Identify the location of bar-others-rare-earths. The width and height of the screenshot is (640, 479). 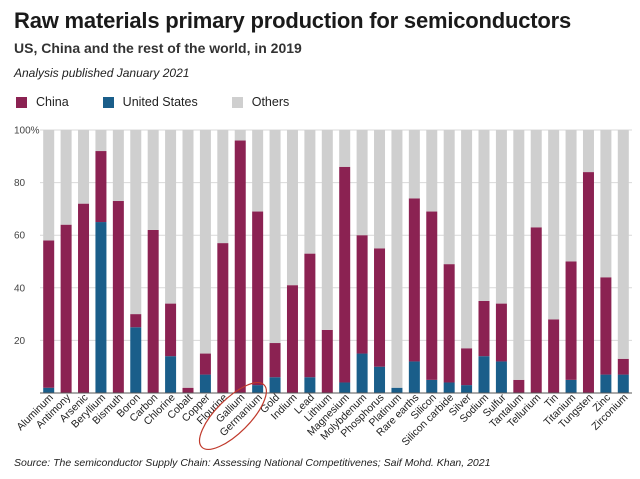
(414, 164).